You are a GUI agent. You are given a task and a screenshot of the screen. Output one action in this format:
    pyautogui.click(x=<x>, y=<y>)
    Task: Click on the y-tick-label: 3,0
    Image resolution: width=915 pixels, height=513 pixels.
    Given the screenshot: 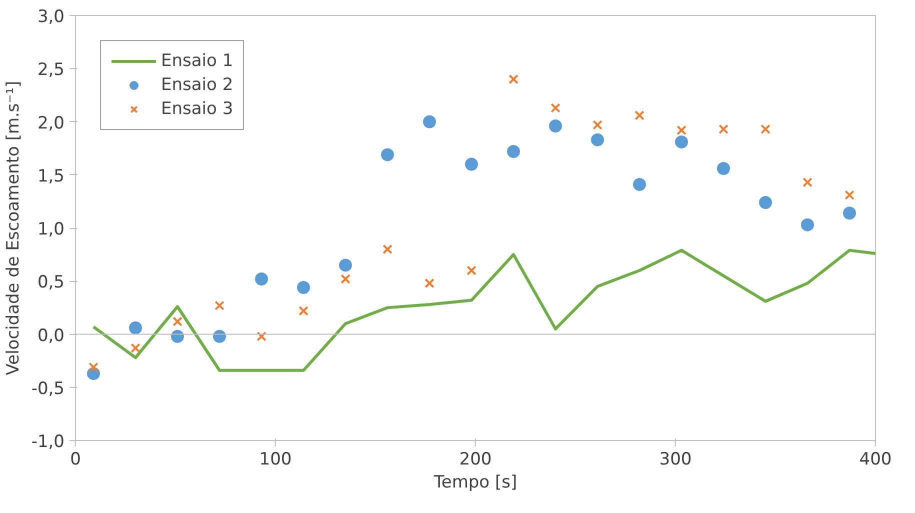 What is the action you would take?
    pyautogui.click(x=51, y=17)
    